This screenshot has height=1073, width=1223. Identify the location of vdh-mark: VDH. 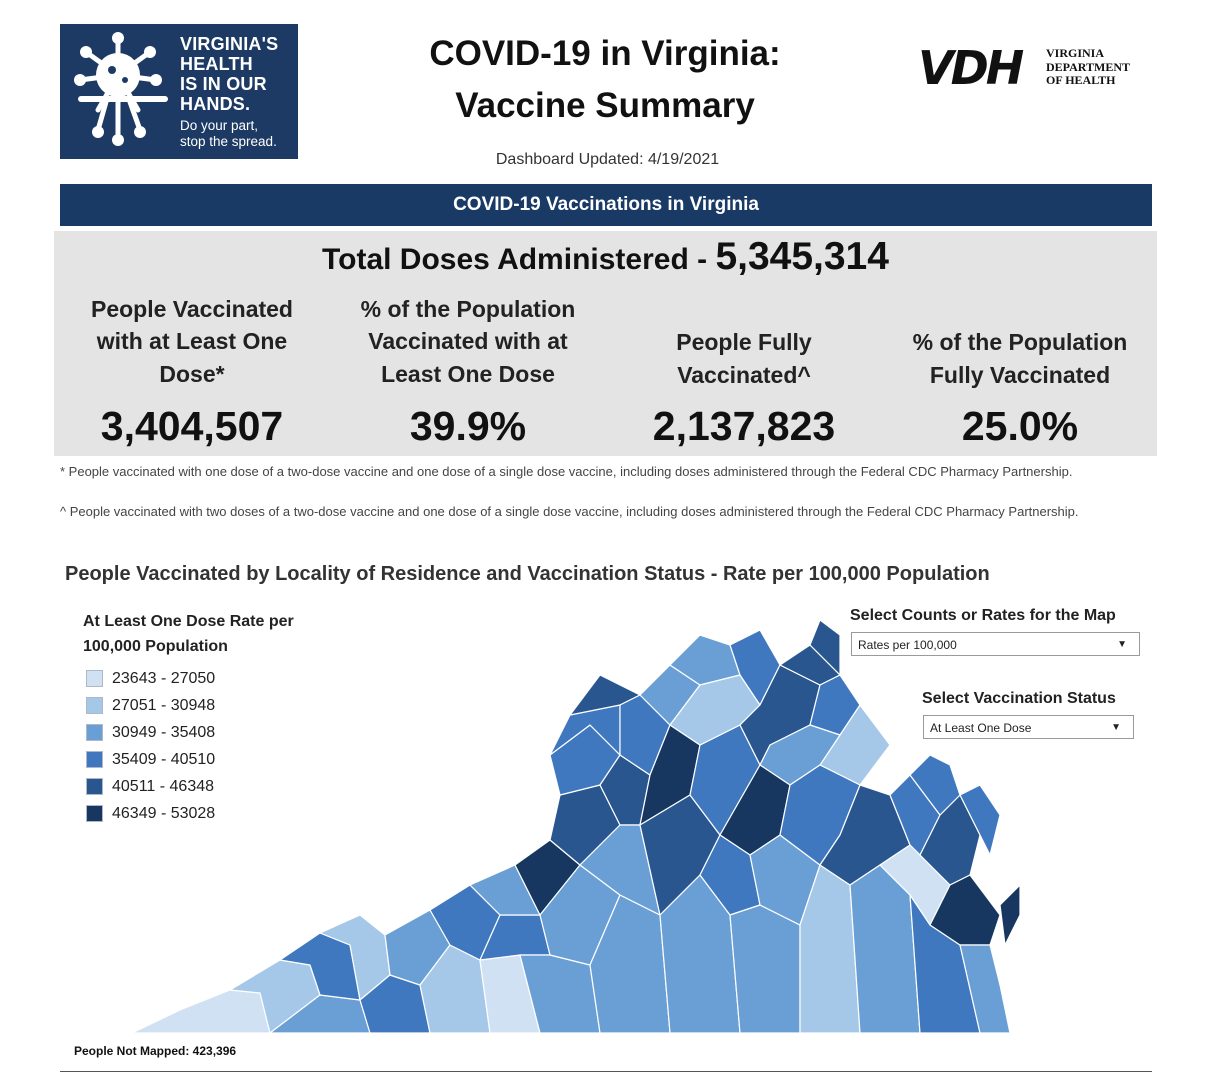
(971, 68).